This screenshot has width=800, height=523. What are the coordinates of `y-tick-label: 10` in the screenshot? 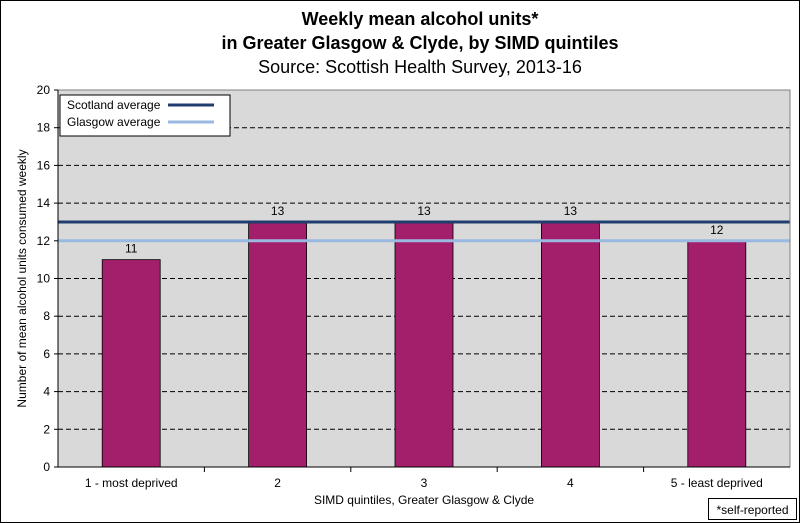 It's located at (44, 279).